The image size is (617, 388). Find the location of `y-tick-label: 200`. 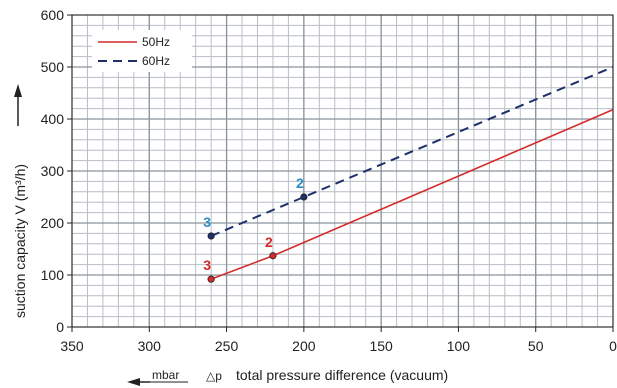

y-tick-label: 200 is located at coordinates (53, 223).